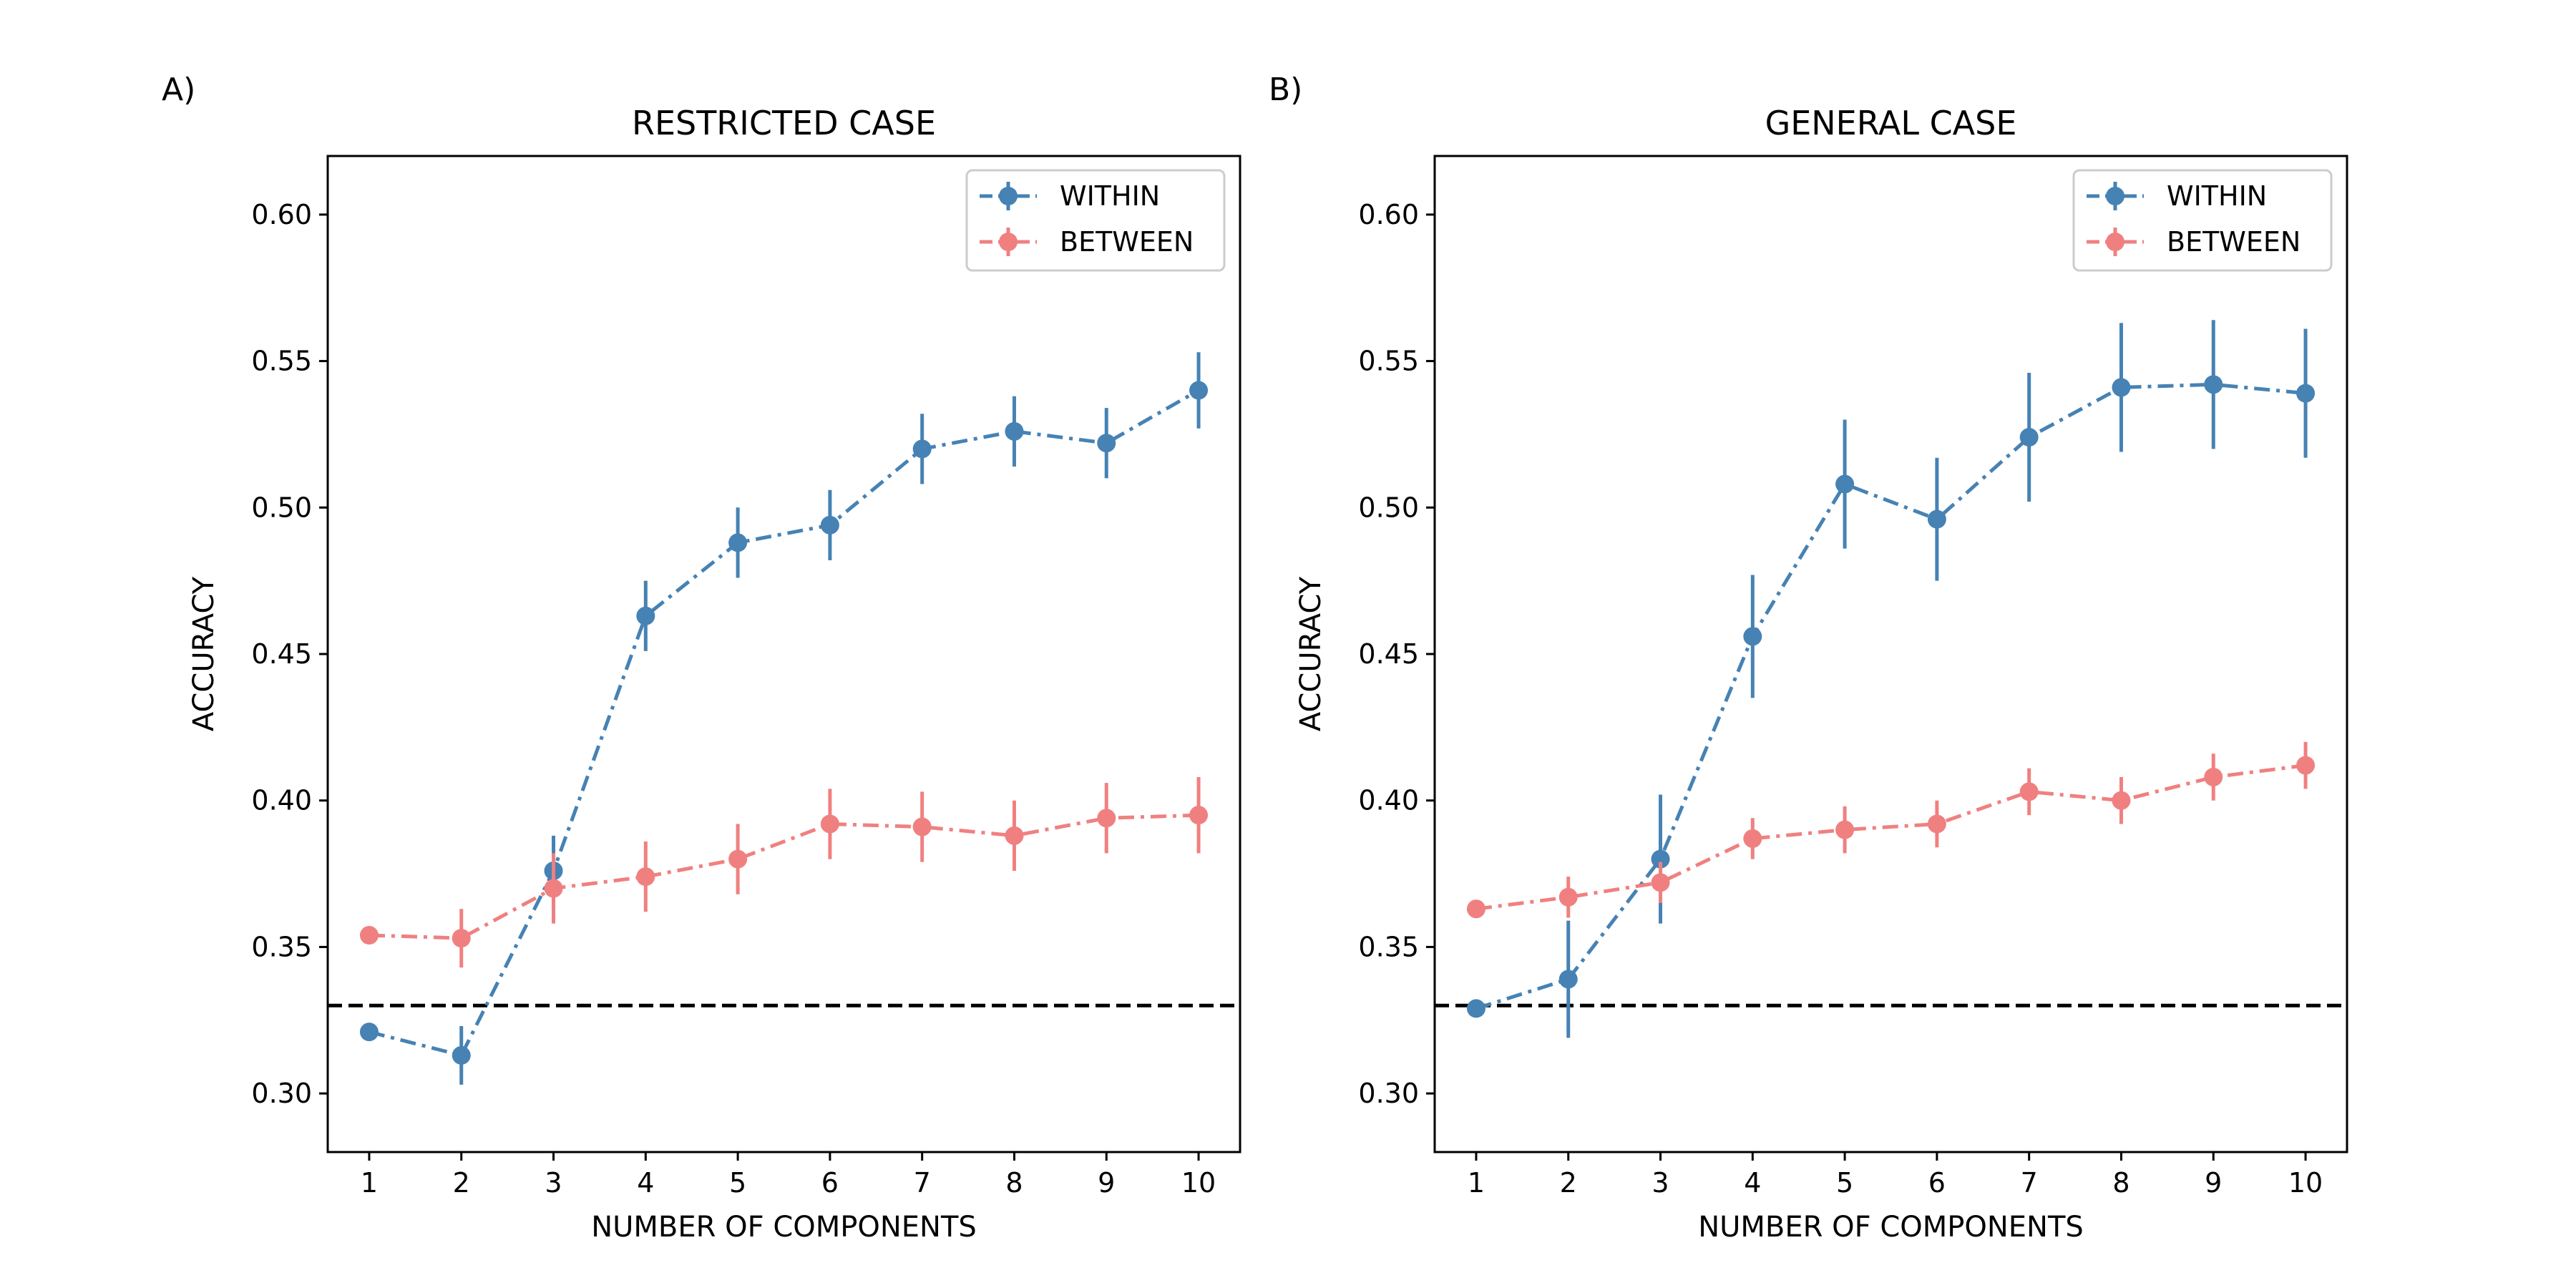  What do you see at coordinates (2120, 1183) in the screenshot?
I see `x-tick-label: 8` at bounding box center [2120, 1183].